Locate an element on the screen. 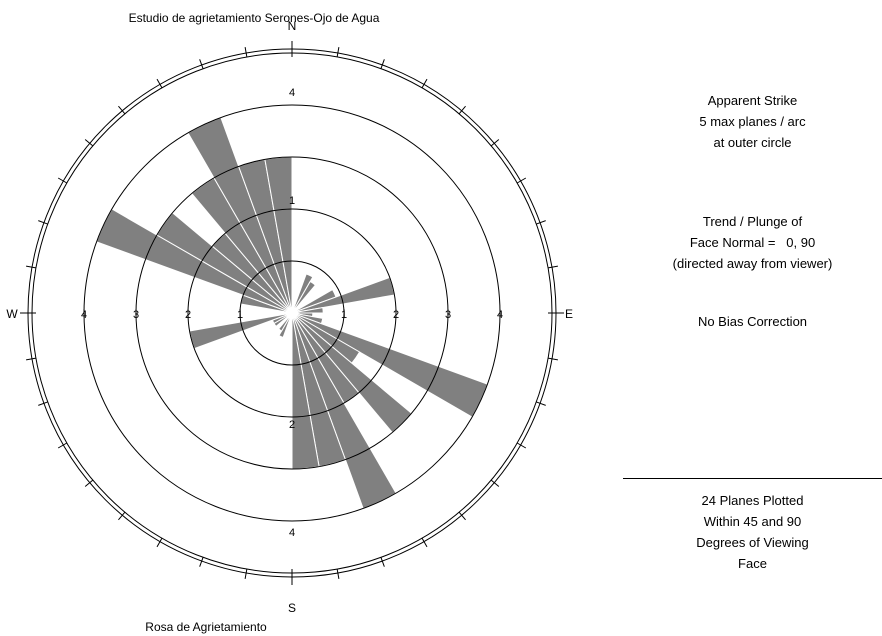  info-line: Face is located at coordinates (752, 563).